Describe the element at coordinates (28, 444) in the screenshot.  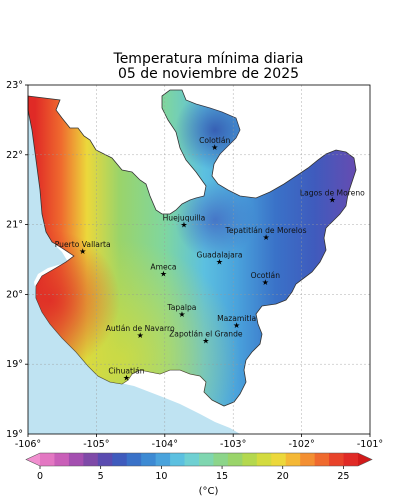
I see `x-tick-label: -106°` at that location.